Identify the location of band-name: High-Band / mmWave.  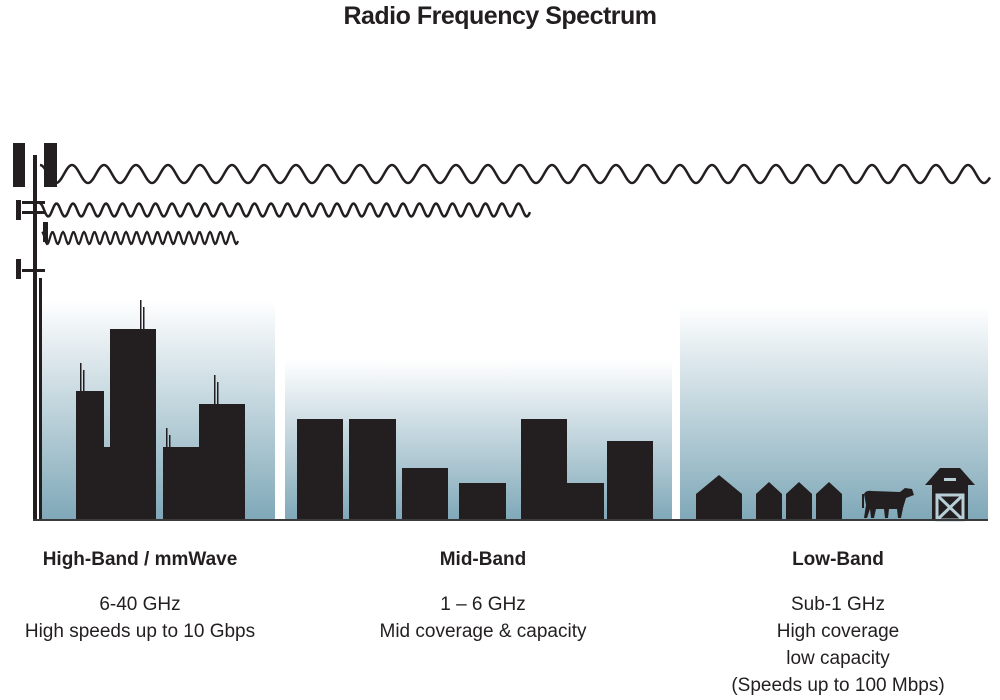
(140, 559).